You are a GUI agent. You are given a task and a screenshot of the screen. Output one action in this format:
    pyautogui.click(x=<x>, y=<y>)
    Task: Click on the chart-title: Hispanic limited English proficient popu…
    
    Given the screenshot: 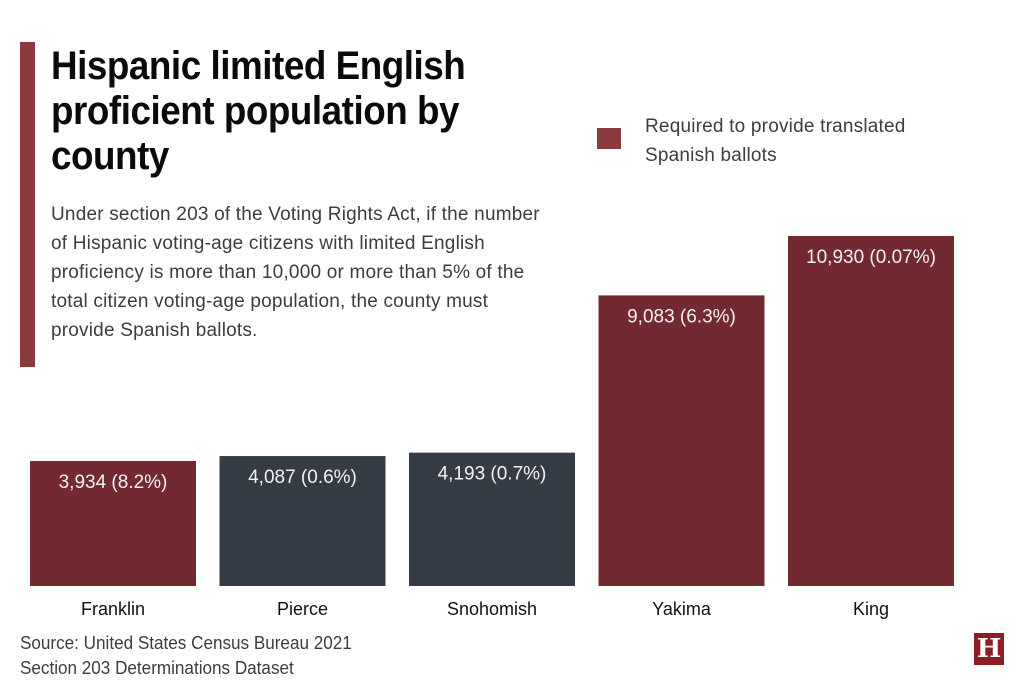 What is the action you would take?
    pyautogui.click(x=258, y=111)
    